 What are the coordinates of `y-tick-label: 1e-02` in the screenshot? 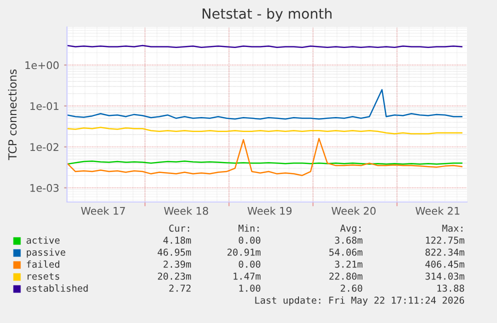 It's located at (44, 147).